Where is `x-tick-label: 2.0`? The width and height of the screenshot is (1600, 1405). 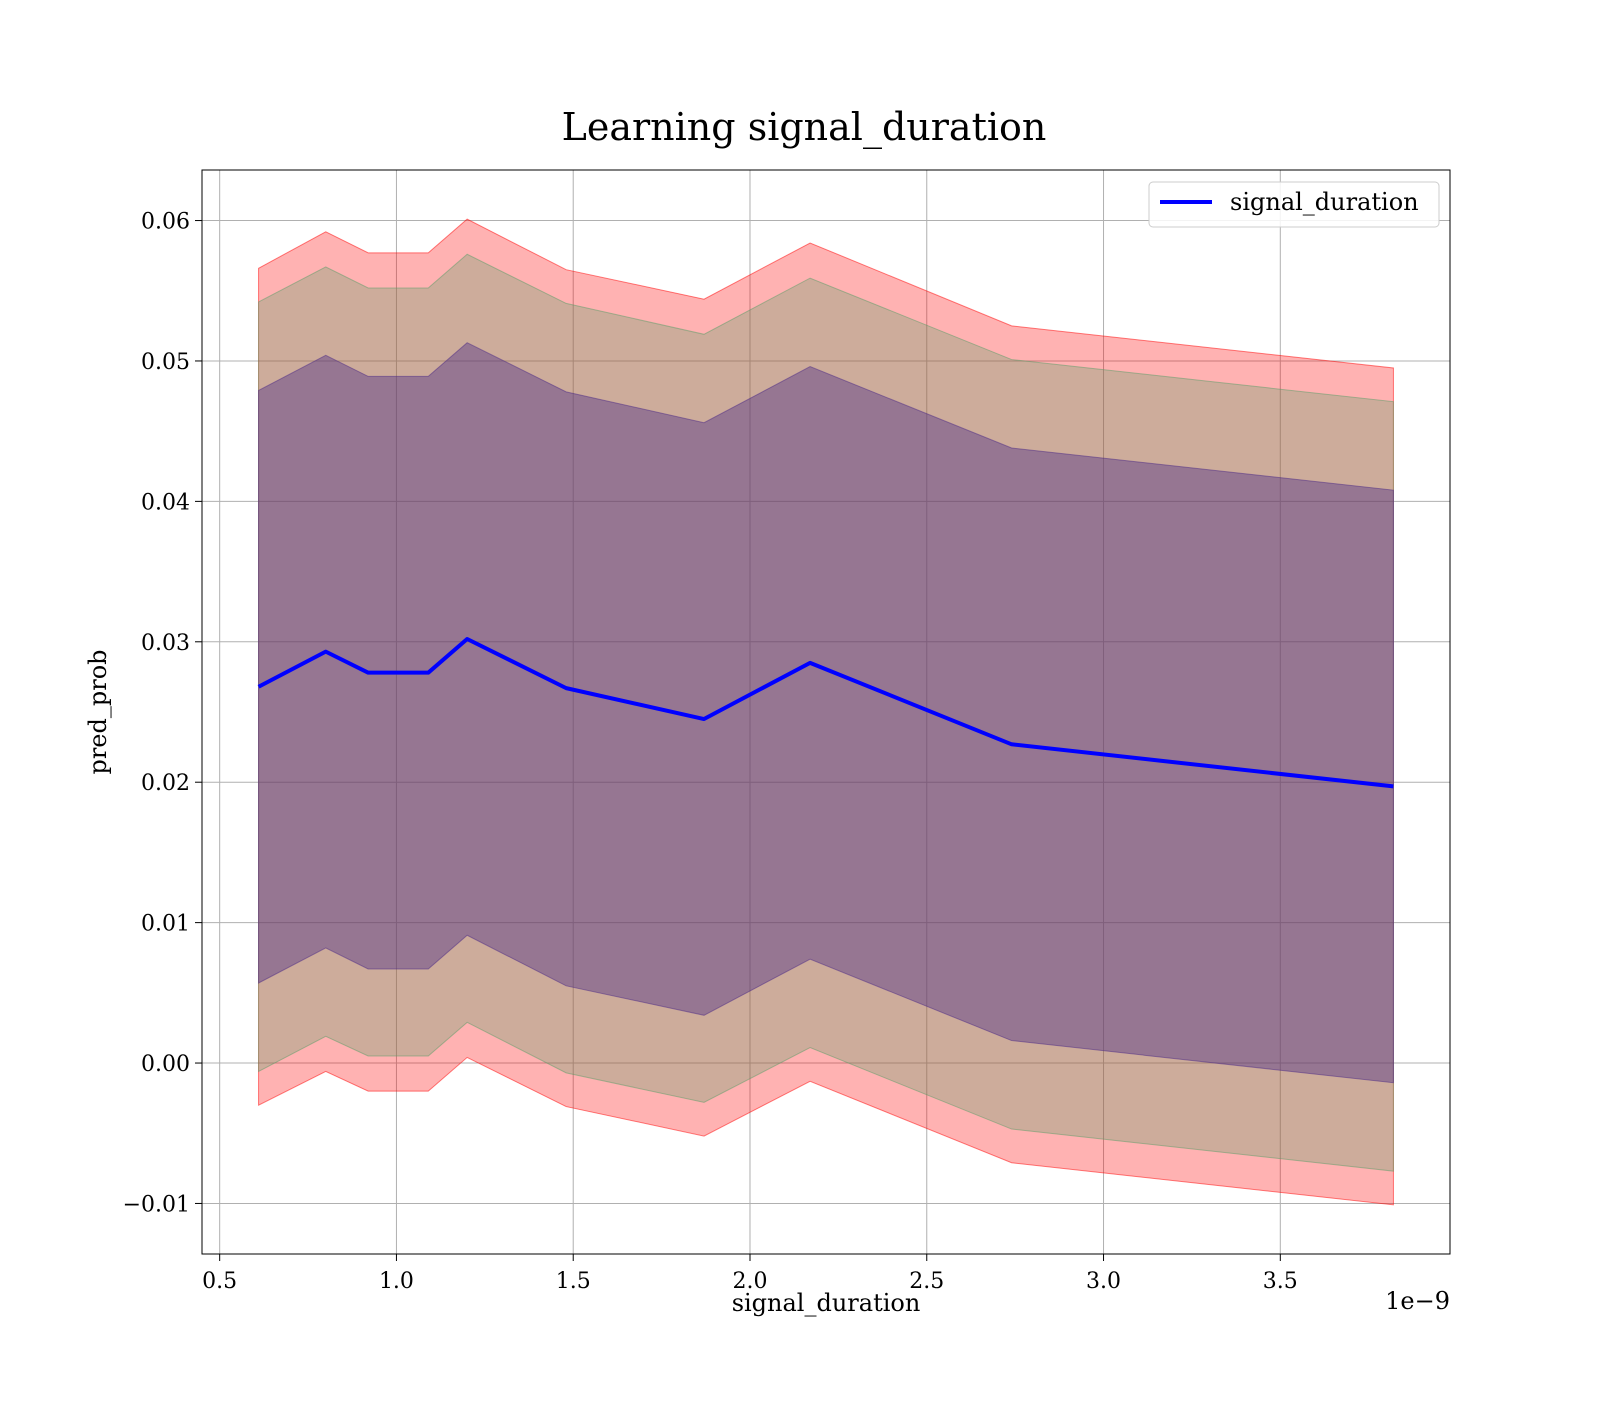 x-tick-label: 2.0 is located at coordinates (749, 1281).